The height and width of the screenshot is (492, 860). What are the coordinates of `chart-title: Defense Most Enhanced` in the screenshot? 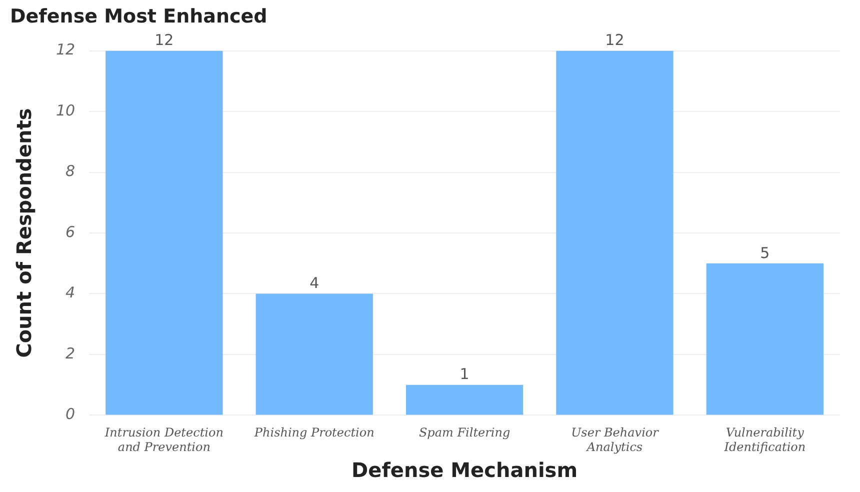 It's located at (139, 16).